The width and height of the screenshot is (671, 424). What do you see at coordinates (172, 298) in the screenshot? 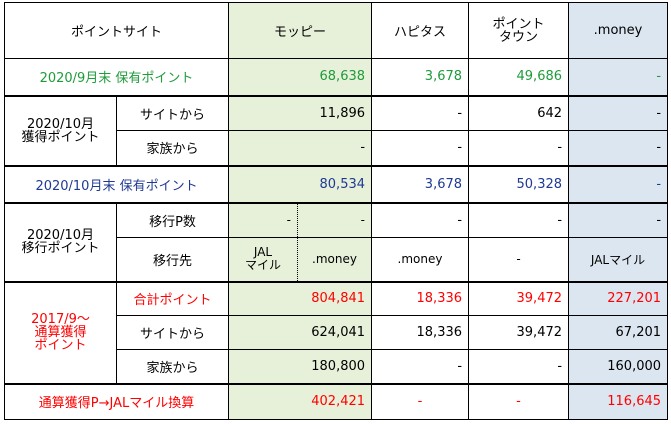
I see `cumulative-total-label: 合計ポイント` at bounding box center [172, 298].